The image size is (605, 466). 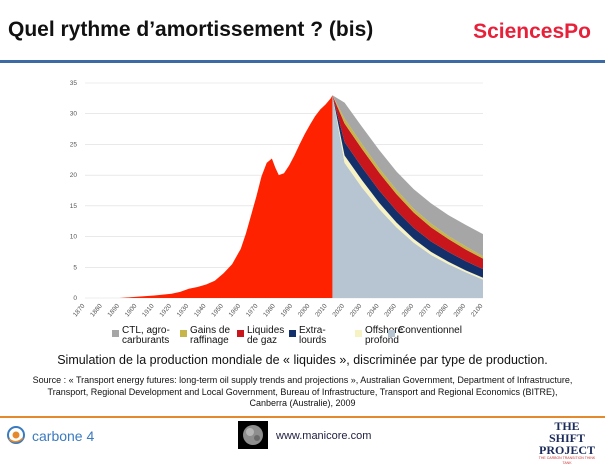 What do you see at coordinates (191, 29) in the screenshot?
I see `slide-title: Quel rythme d’amortissement ? (bis)` at bounding box center [191, 29].